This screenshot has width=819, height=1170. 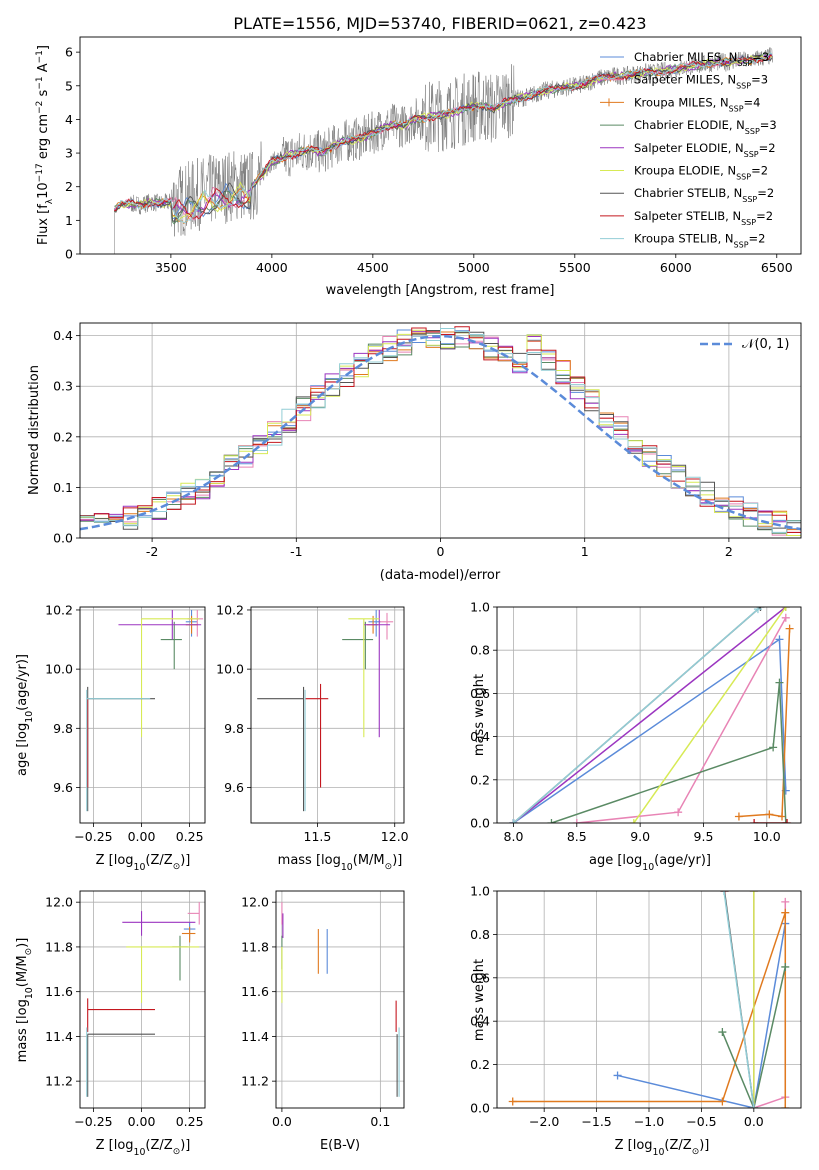 I want to click on y-tick-label: 4, so click(x=69, y=119).